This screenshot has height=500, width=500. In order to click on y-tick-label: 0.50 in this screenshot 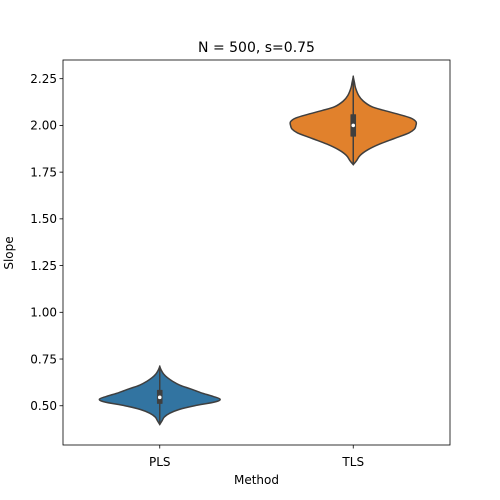, I will do `click(43, 406)`.